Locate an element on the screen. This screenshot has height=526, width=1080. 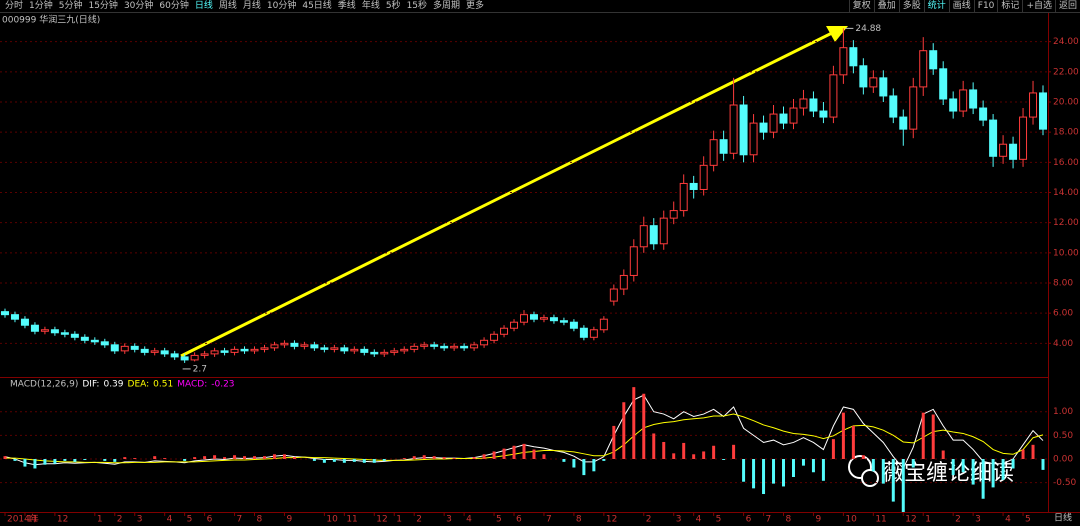
toolbar-item: 45日线 is located at coordinates (317, 6).